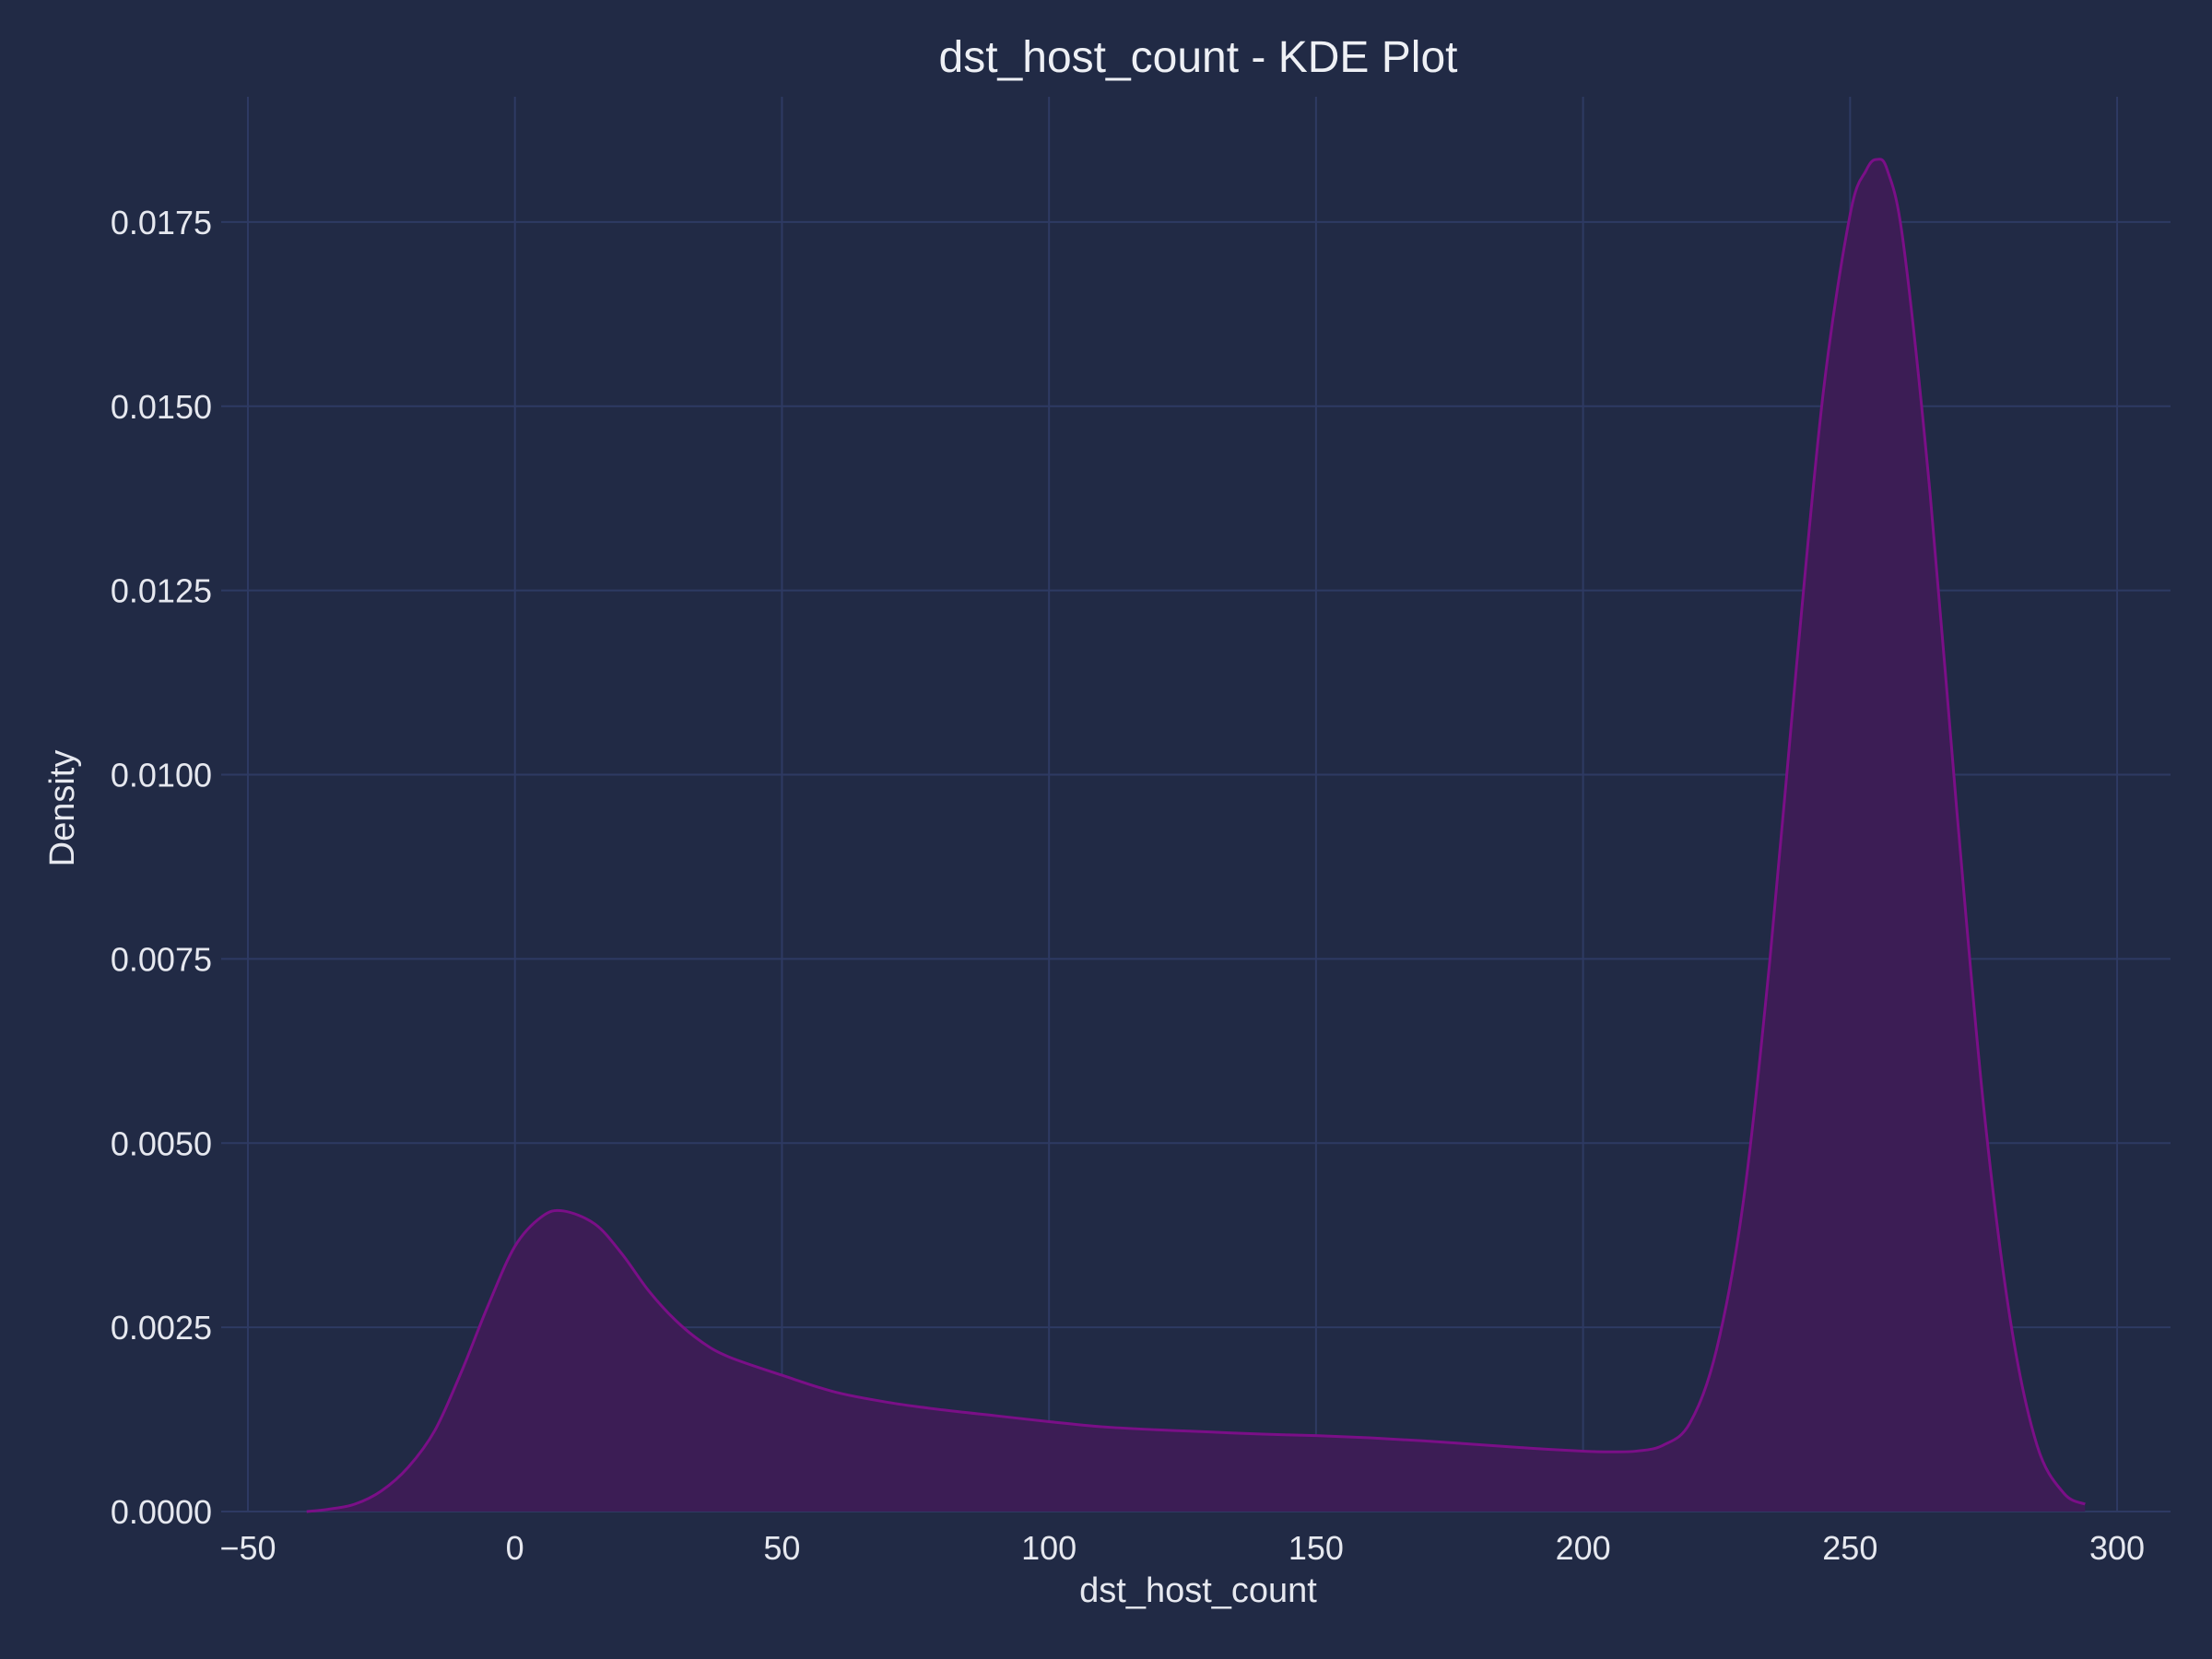 This screenshot has height=1659, width=2212. I want to click on x-tick-label: 250, so click(1849, 1548).